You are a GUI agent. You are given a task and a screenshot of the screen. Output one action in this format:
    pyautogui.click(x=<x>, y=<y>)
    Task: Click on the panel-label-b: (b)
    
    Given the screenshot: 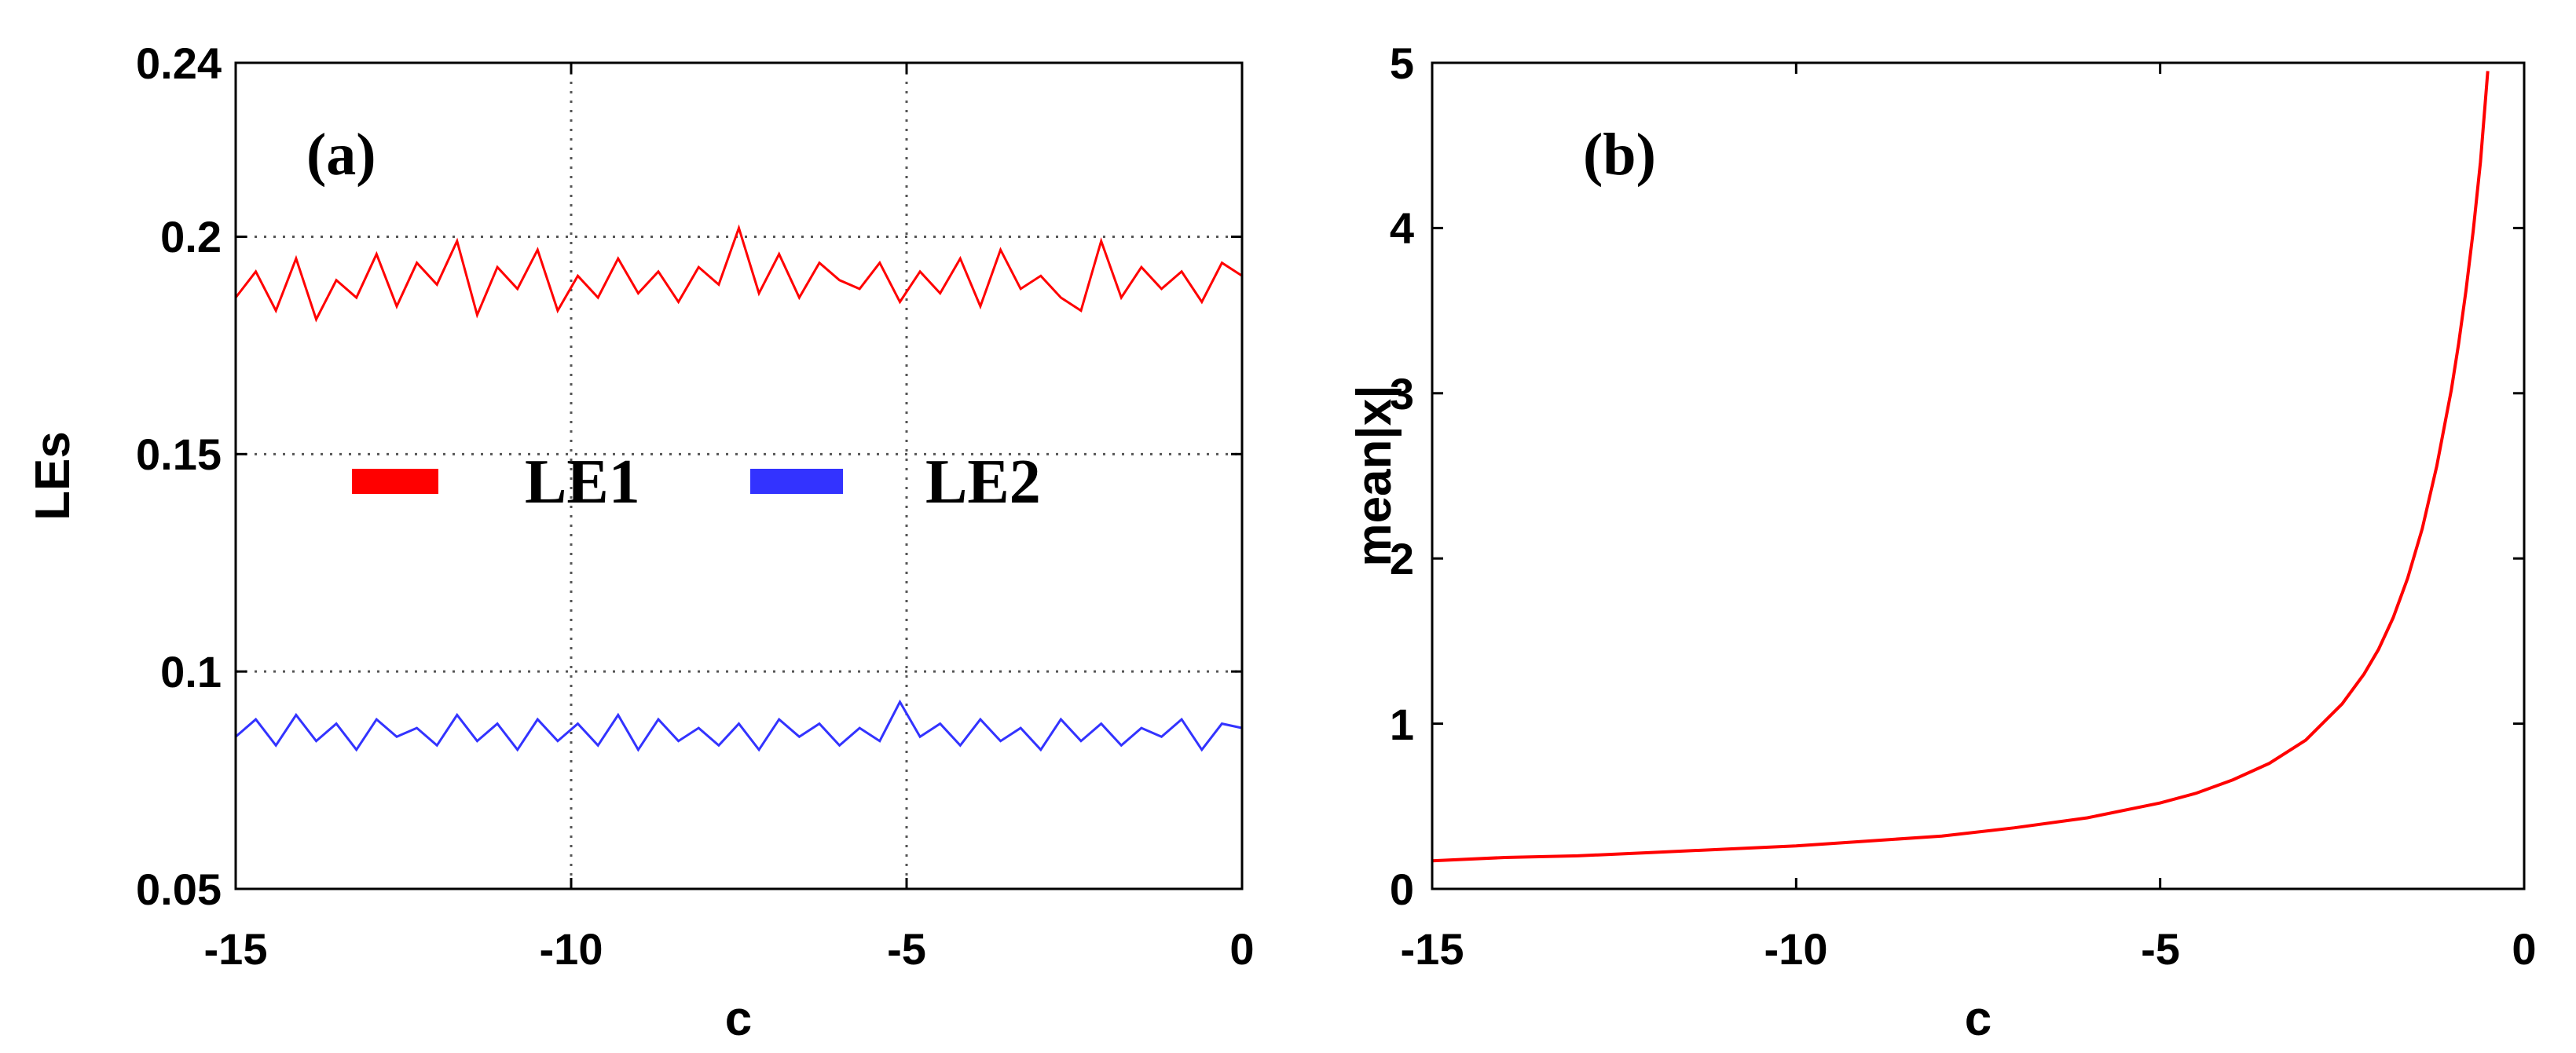 What is the action you would take?
    pyautogui.click(x=1620, y=155)
    